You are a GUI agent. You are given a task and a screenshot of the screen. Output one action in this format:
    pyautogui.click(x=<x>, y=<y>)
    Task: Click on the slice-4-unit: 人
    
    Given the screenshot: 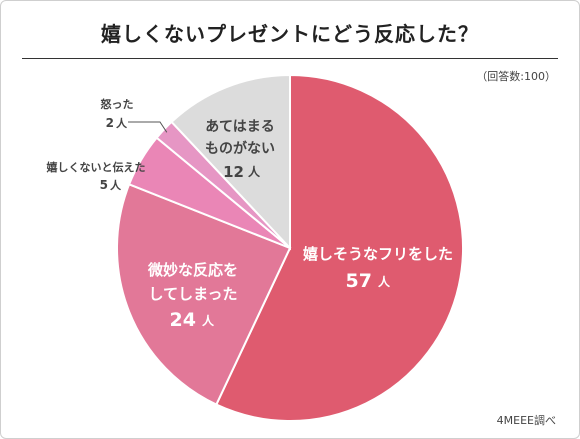 What is the action you would take?
    pyautogui.click(x=254, y=171)
    